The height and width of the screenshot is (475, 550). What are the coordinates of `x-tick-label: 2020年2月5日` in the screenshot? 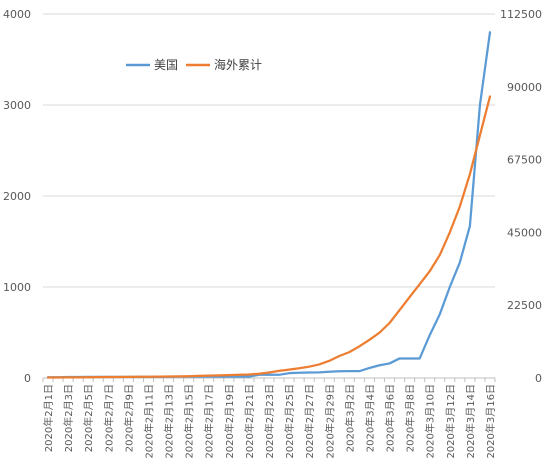 It's located at (88, 418).